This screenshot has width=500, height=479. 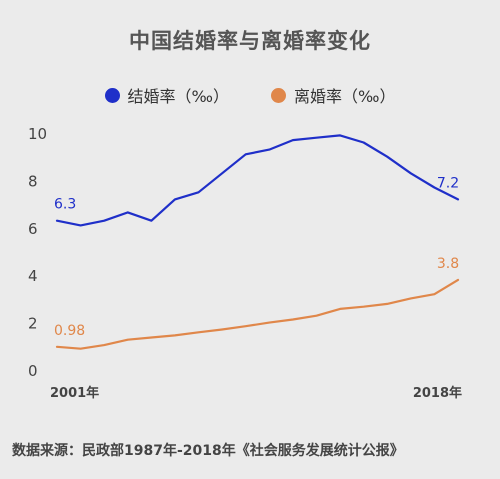 What do you see at coordinates (437, 393) in the screenshot?
I see `x-tick-label: 2018年` at bounding box center [437, 393].